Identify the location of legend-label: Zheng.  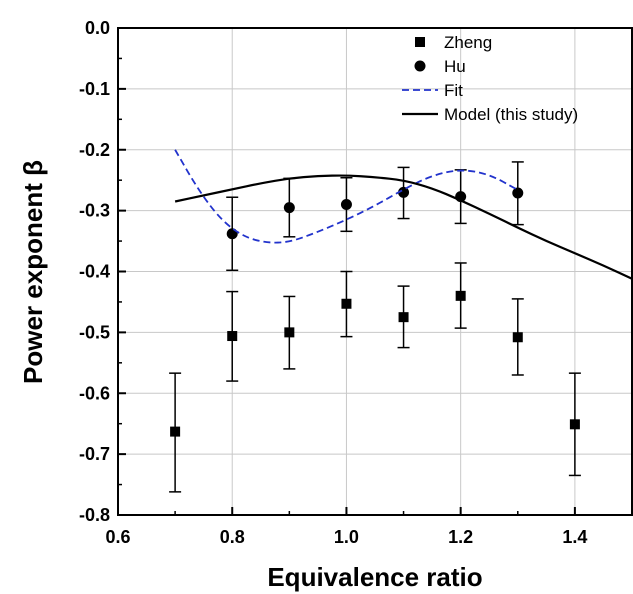
(468, 42).